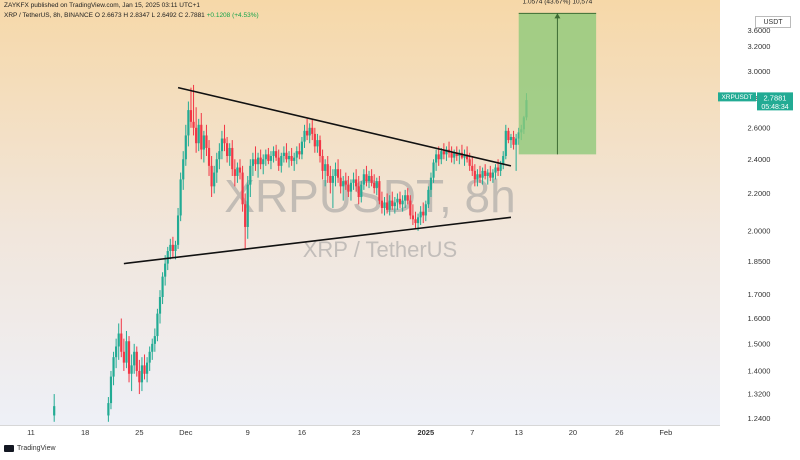  Describe the element at coordinates (425, 432) in the screenshot. I see `x-tick-label: 2025` at that location.